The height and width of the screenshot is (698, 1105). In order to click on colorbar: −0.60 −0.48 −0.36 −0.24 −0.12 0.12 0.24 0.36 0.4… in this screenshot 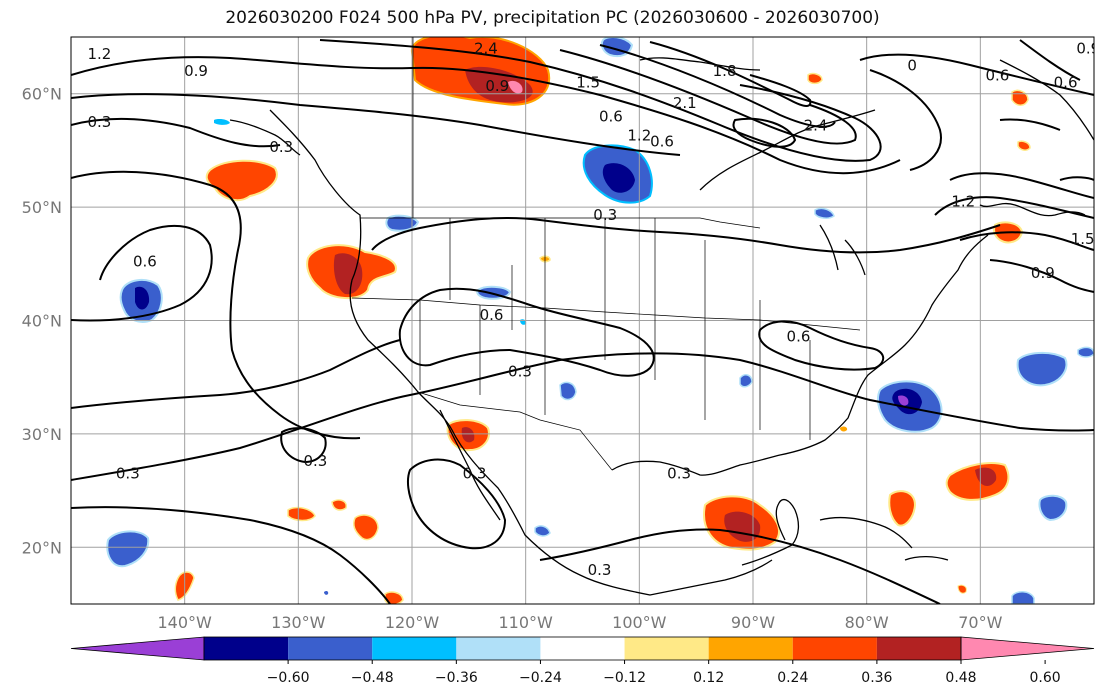, I will do `click(582, 661)`.